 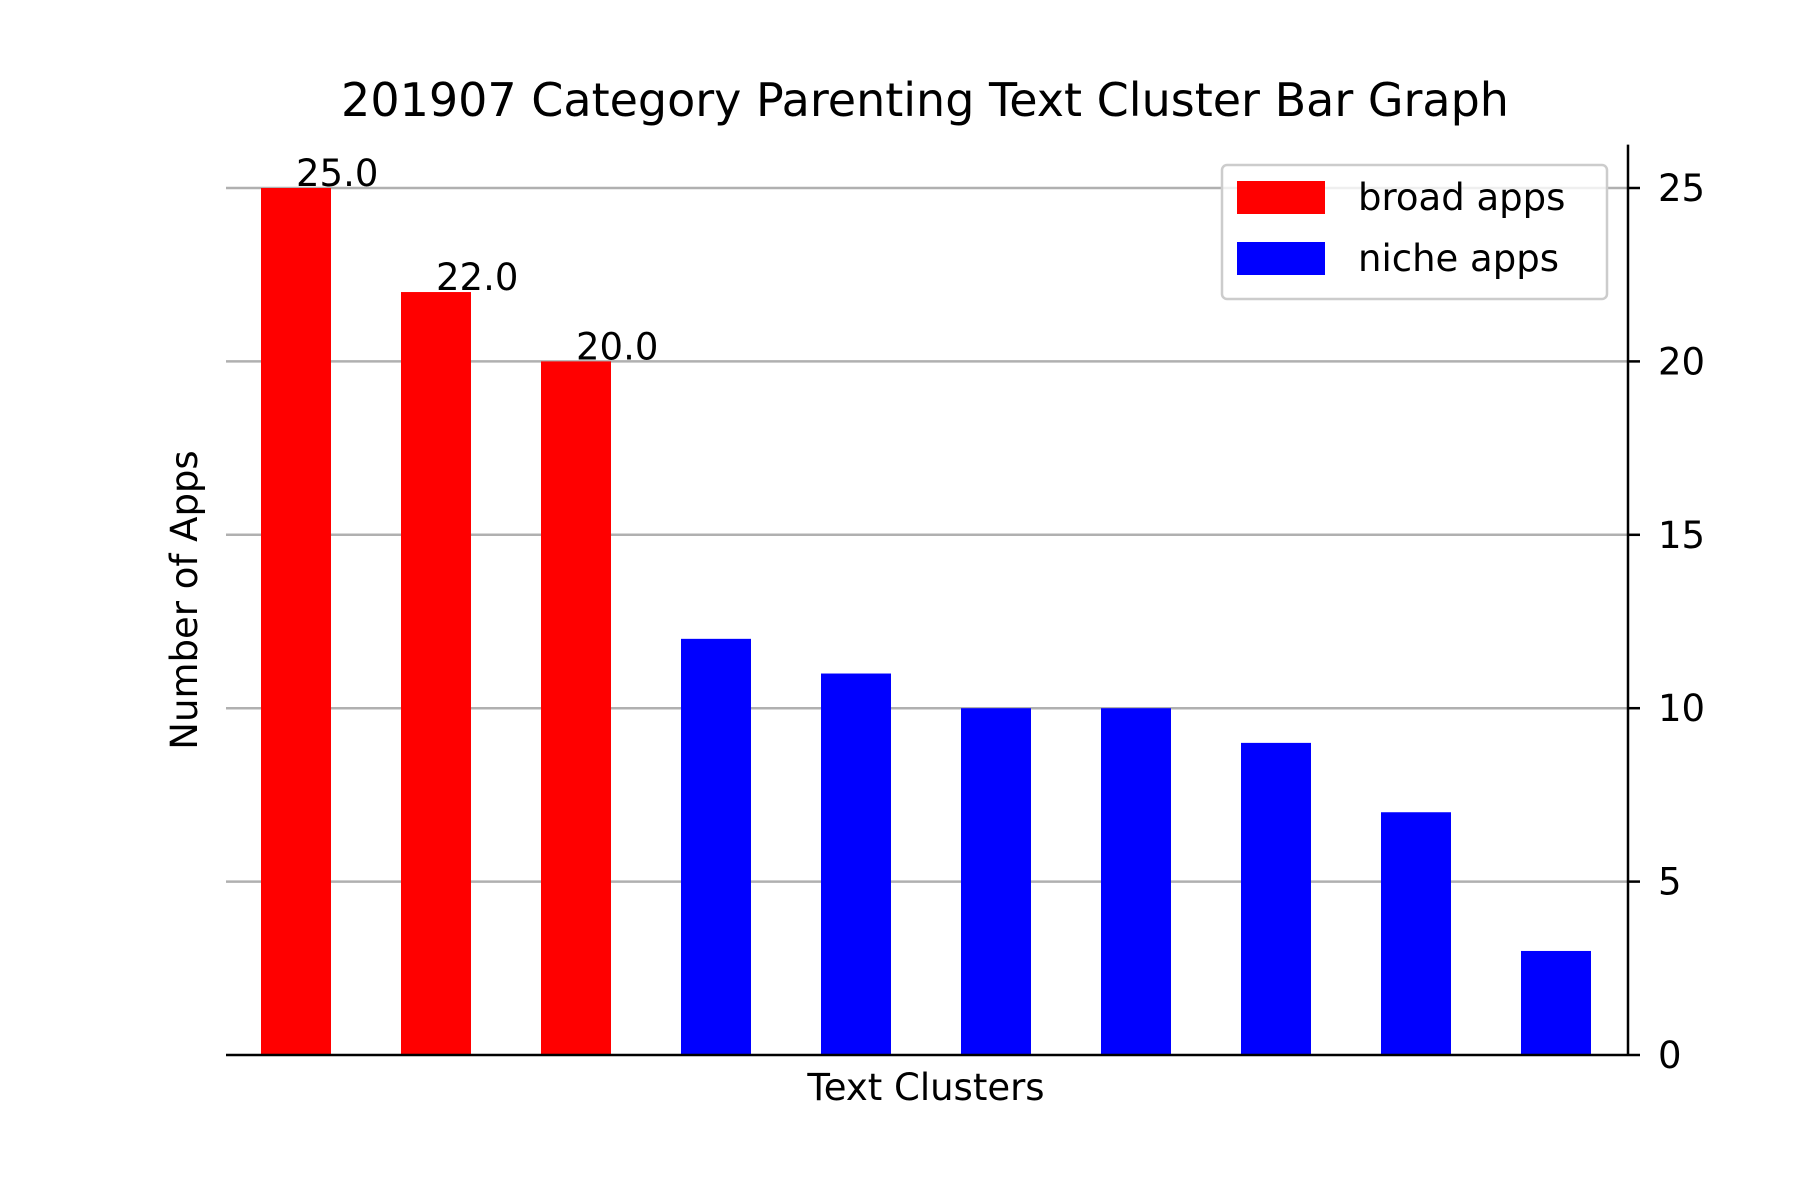 I want to click on x-axis-label: Text Clusters, so click(x=925, y=1087).